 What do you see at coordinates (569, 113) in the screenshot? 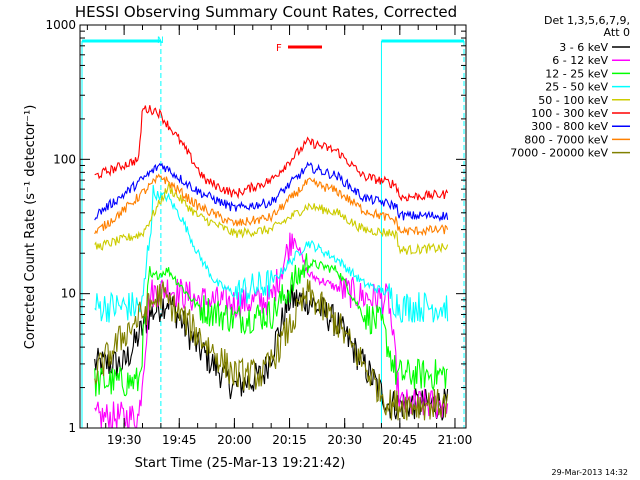
I see `legend-label-5: 100 - 300 keV` at bounding box center [569, 113].